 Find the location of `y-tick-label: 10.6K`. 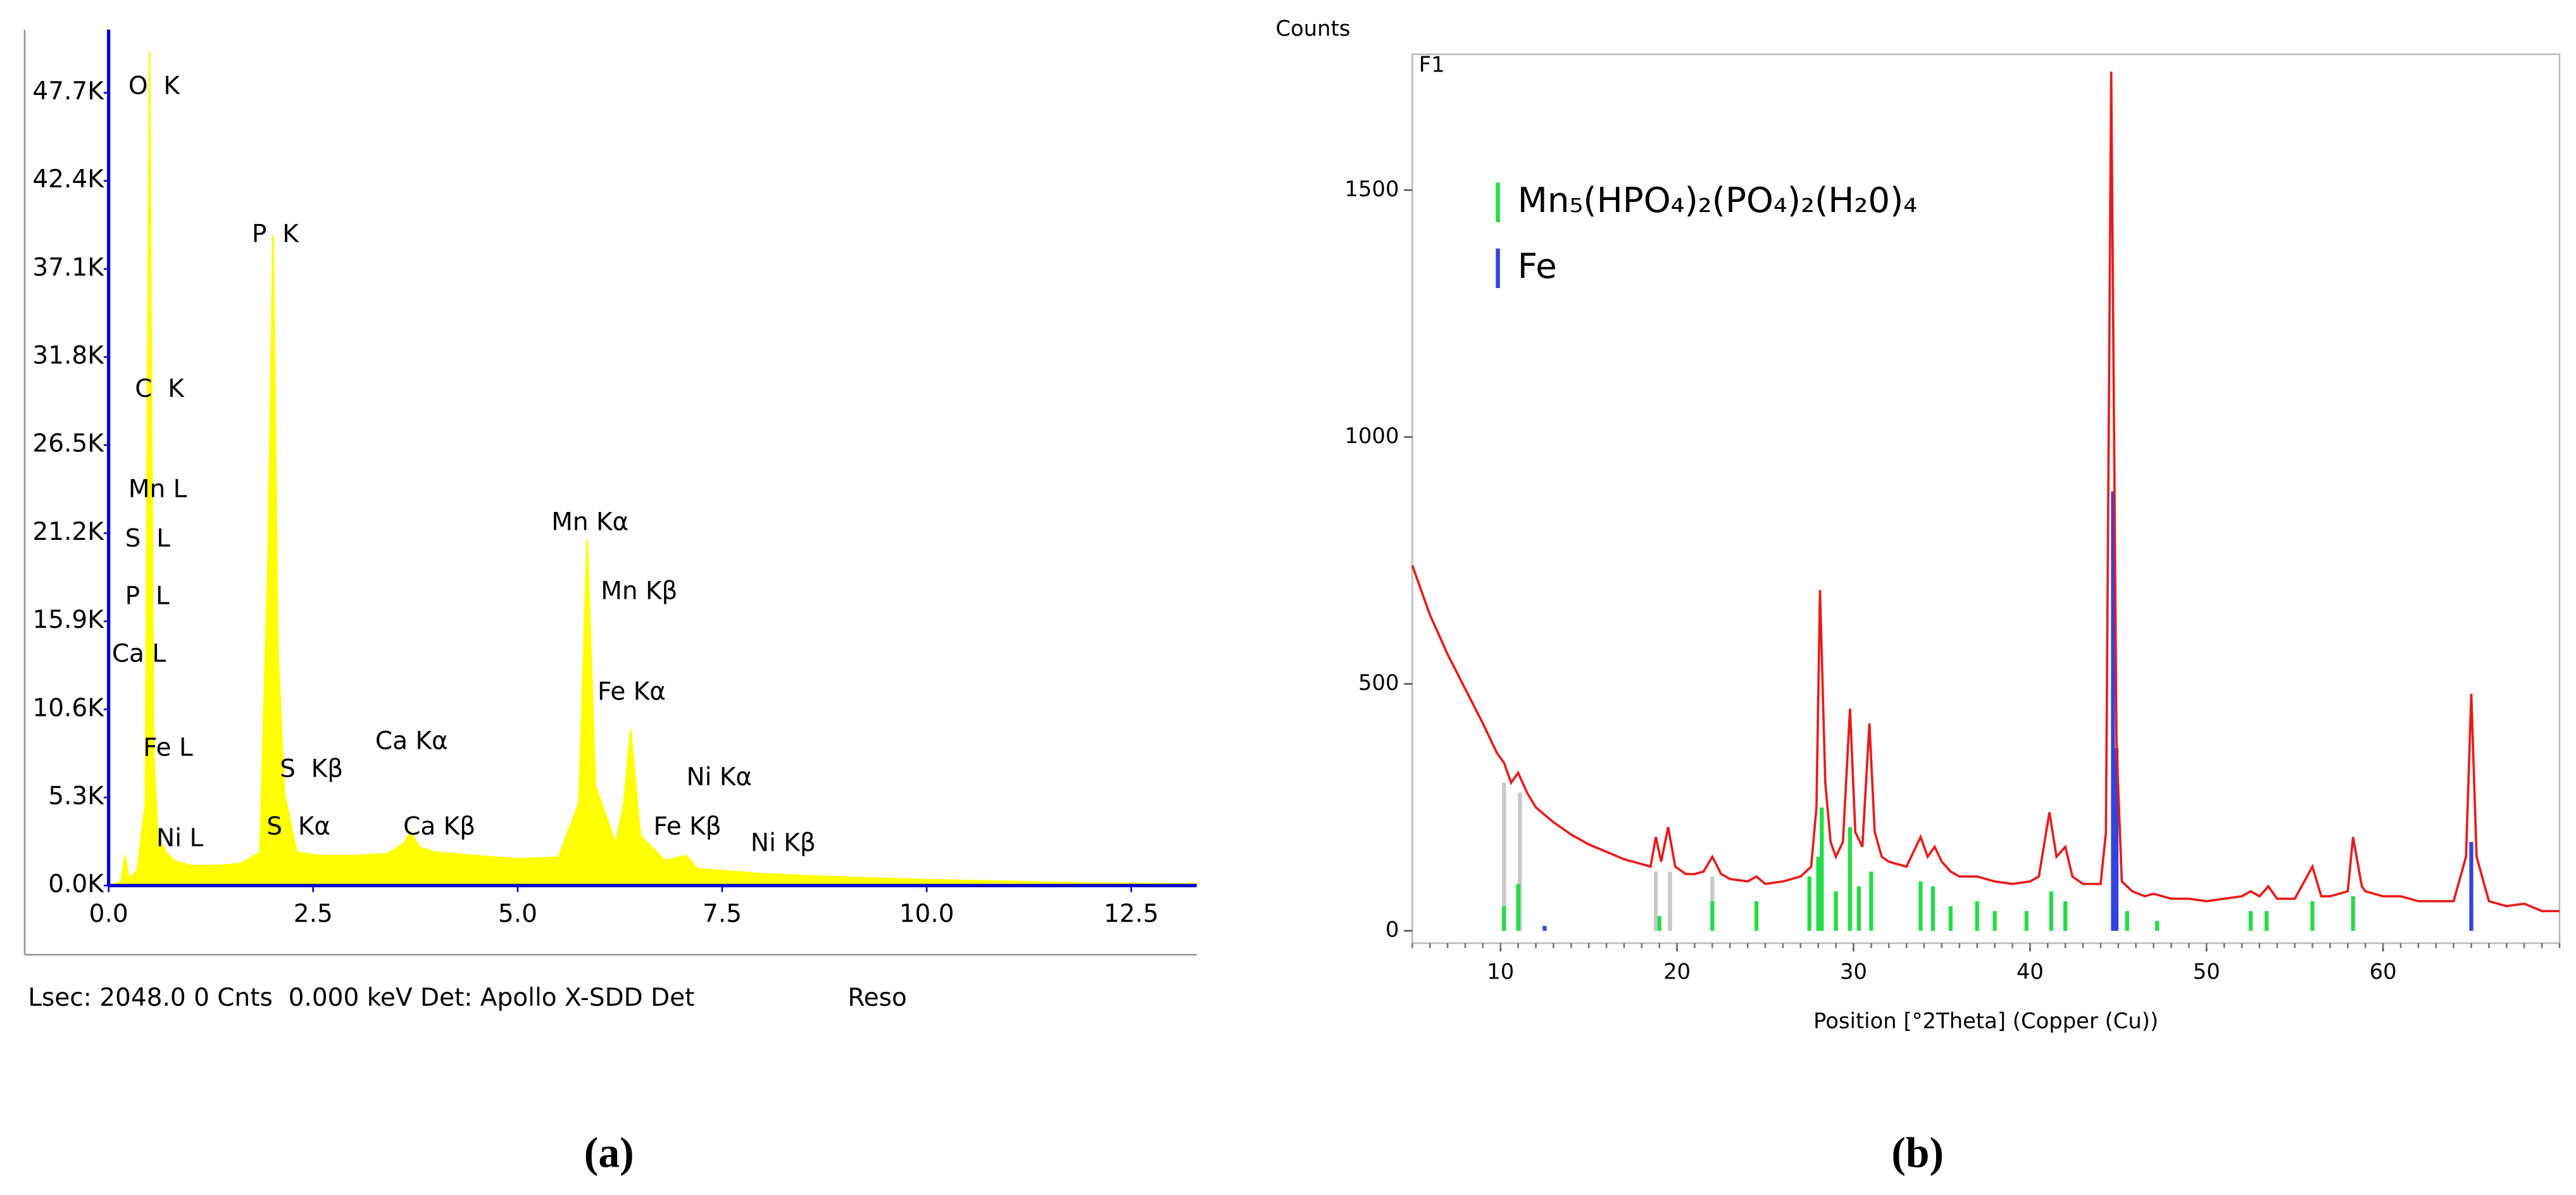

y-tick-label: 10.6K is located at coordinates (68, 708).